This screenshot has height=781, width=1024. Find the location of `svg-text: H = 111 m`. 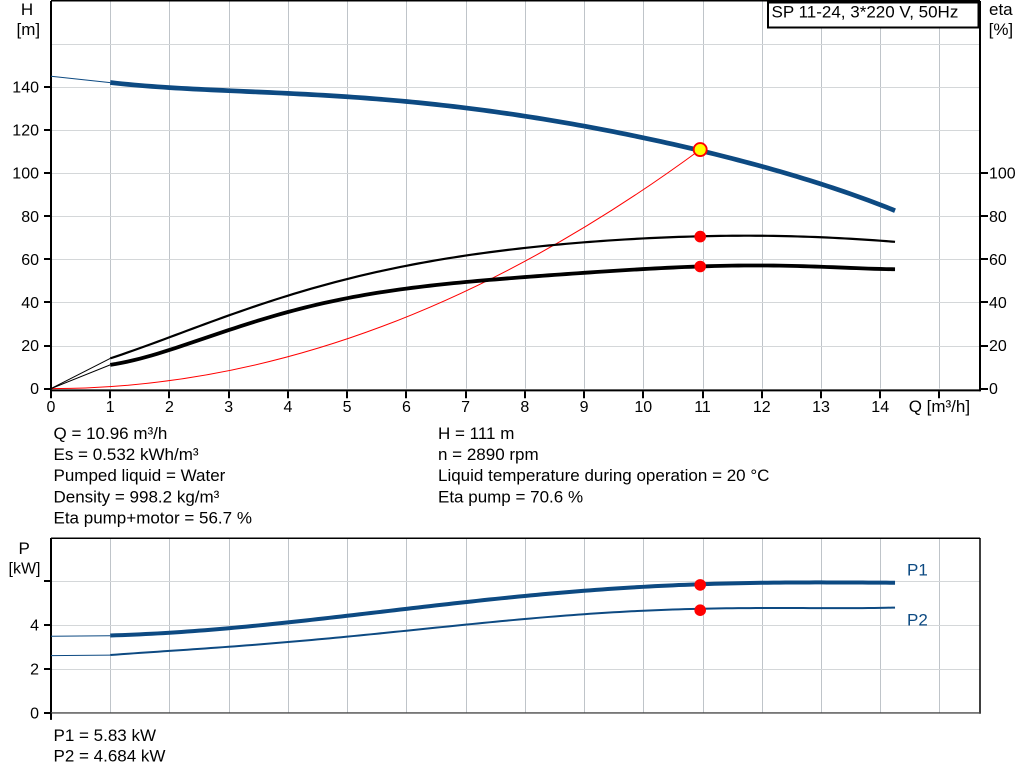

svg-text: H = 111 m is located at coordinates (476, 433).